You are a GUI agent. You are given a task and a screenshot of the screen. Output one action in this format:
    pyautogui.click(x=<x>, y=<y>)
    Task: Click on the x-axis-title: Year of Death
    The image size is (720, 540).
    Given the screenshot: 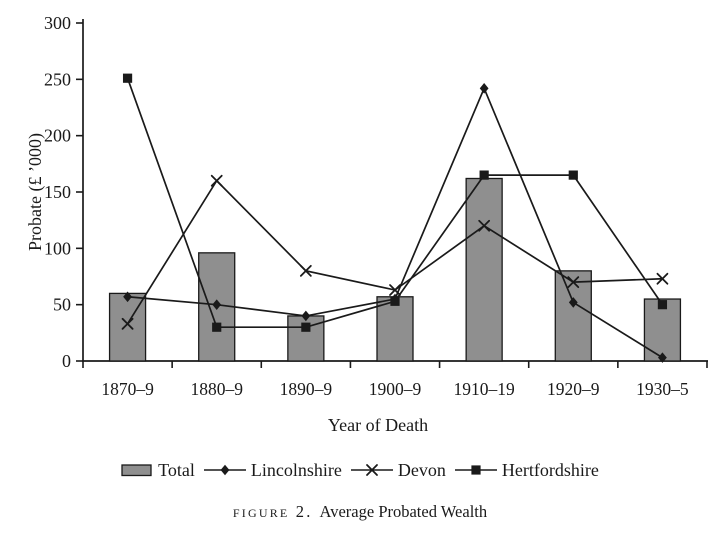 What is the action you would take?
    pyautogui.click(x=378, y=425)
    